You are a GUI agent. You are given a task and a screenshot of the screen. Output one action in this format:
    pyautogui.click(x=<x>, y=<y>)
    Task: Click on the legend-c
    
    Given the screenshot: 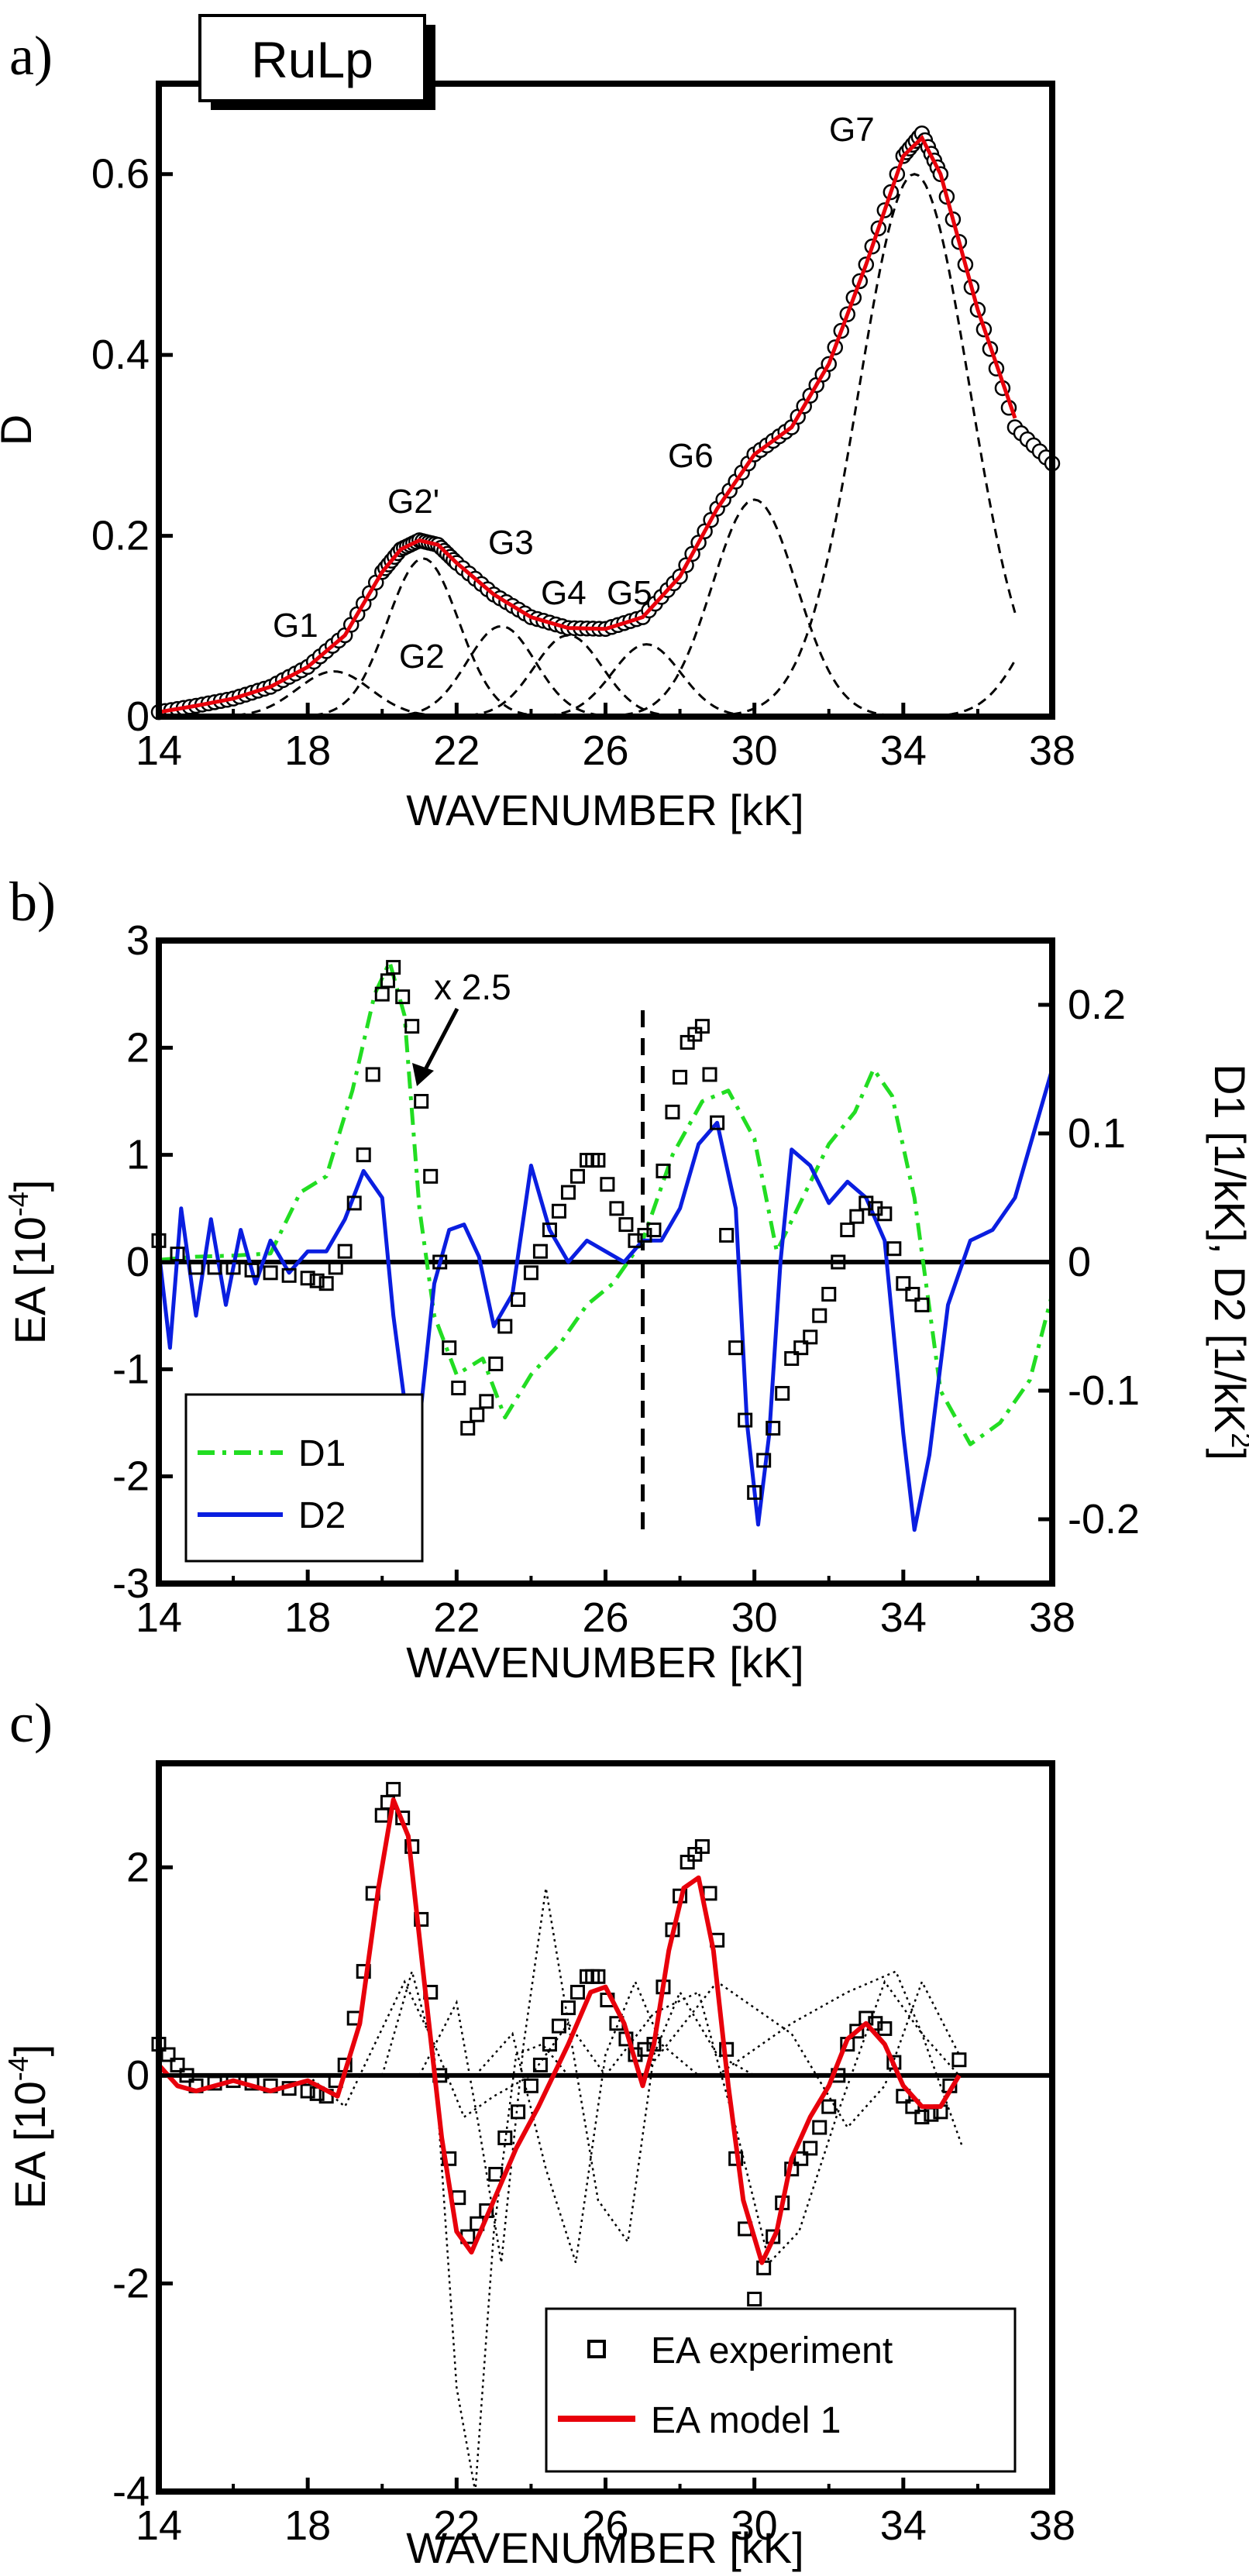 What is the action you would take?
    pyautogui.click(x=781, y=2390)
    